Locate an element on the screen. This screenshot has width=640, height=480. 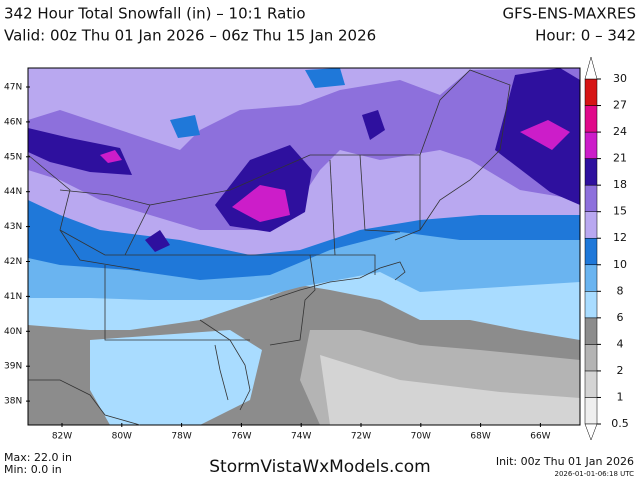
lon-label: 78W is located at coordinates (181, 437).